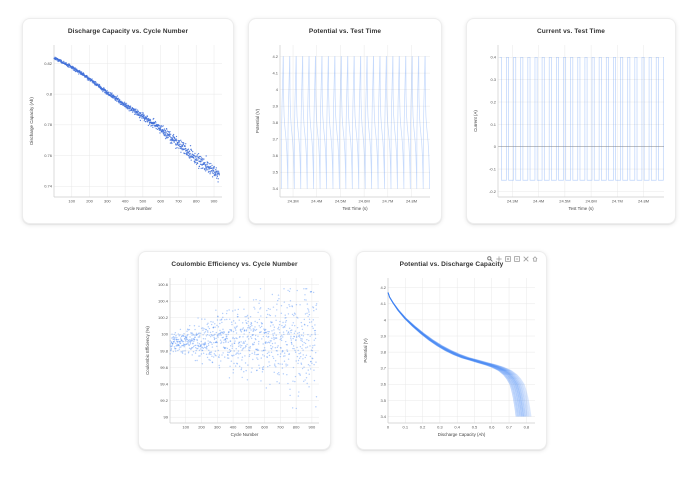  Describe the element at coordinates (388, 427) in the screenshot. I see `svg-text: 0` at that location.